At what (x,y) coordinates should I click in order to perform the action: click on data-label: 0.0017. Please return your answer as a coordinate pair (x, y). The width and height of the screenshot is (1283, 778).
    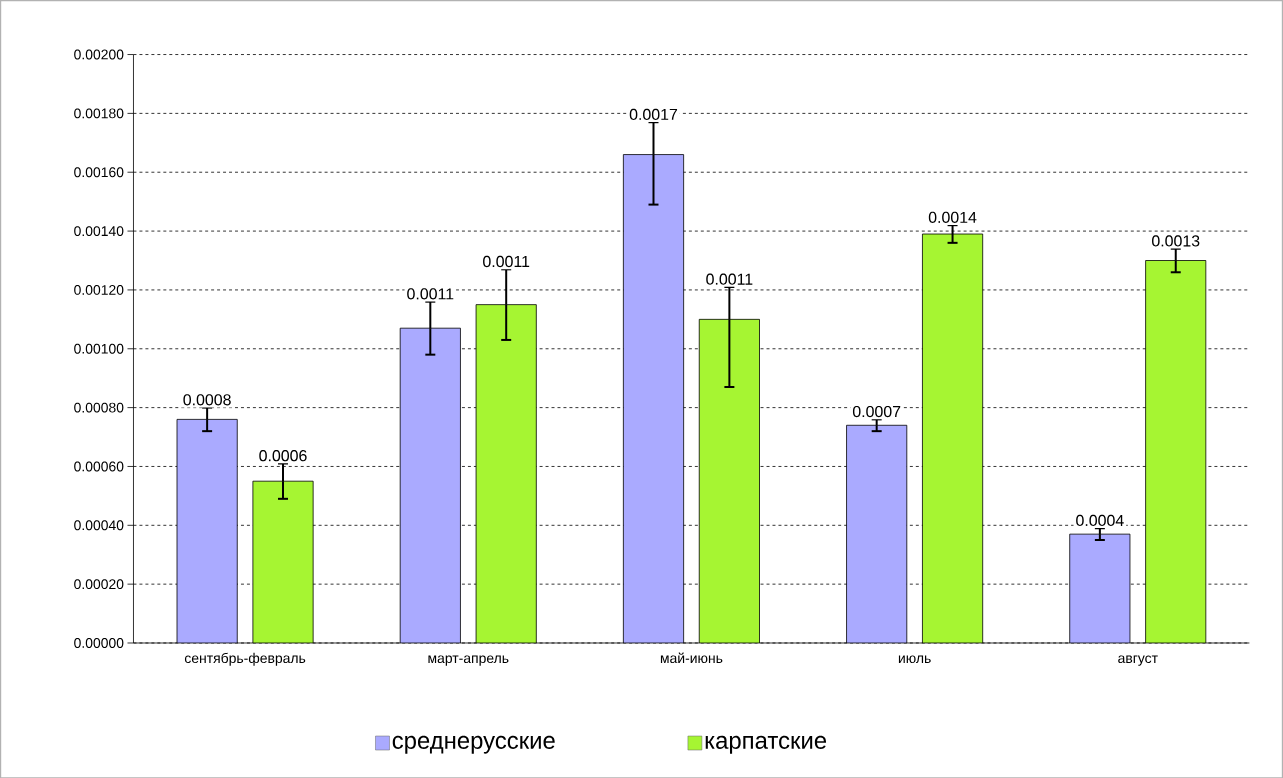
    Looking at the image, I should click on (653, 114).